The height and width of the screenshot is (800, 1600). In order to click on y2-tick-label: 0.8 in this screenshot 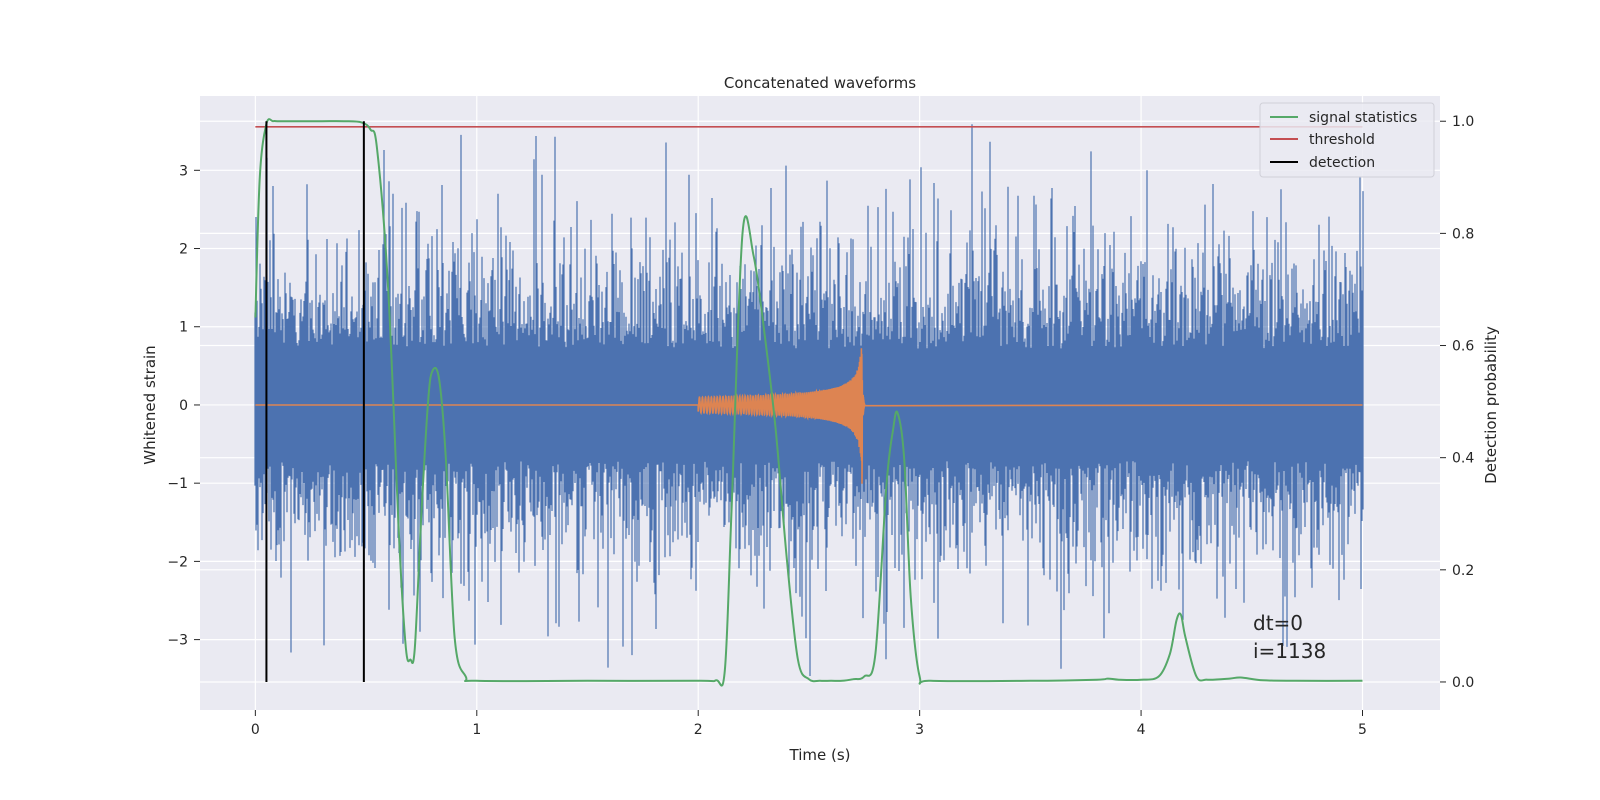, I will do `click(1463, 234)`.